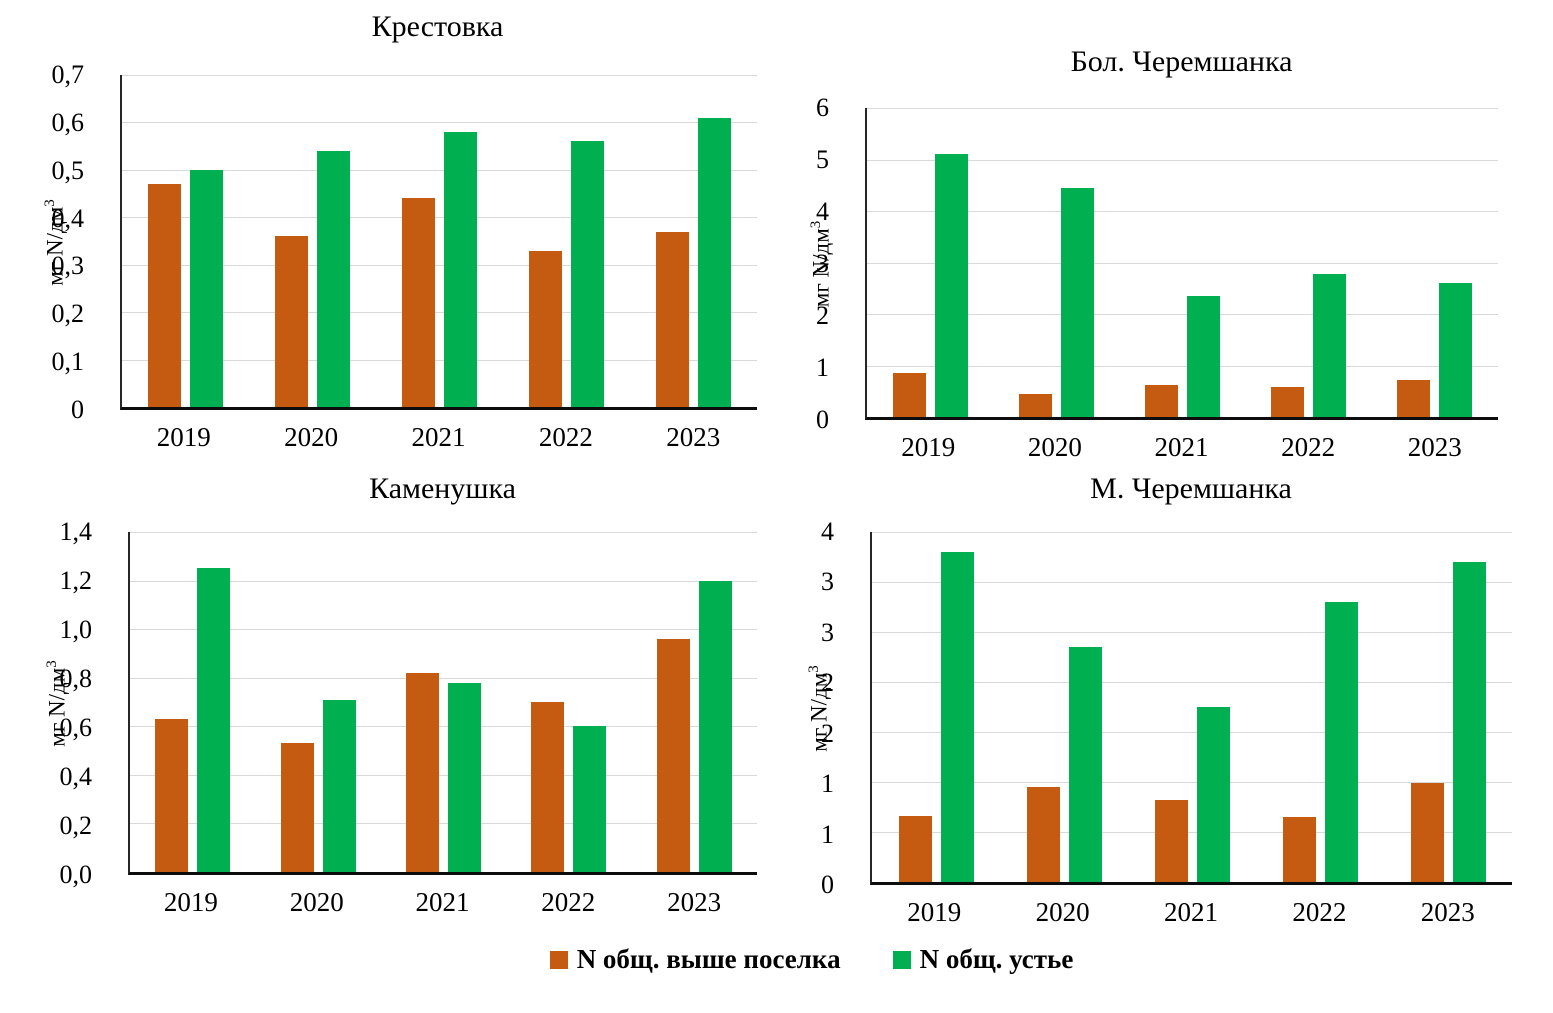 The width and height of the screenshot is (1553, 1013). Describe the element at coordinates (68, 74) in the screenshot. I see `y-axis-tick-label: 0,7` at that location.